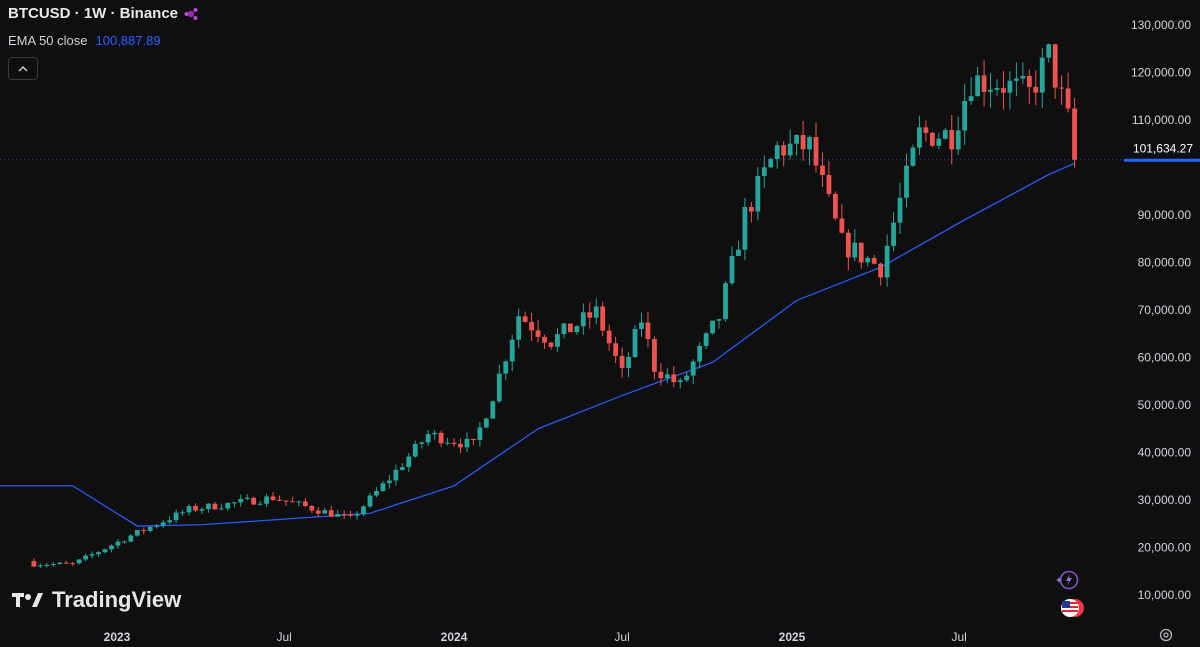 The width and height of the screenshot is (1200, 647). I want to click on collapse-legend-button, so click(23, 68).